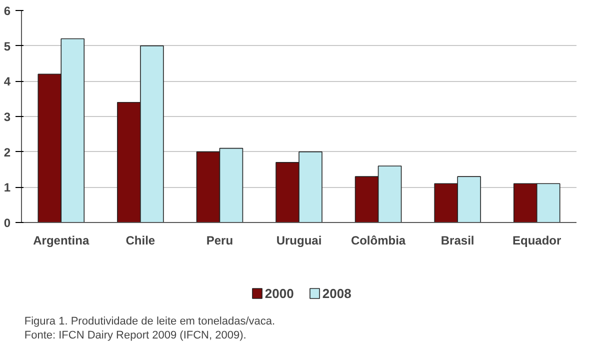 Image resolution: width=600 pixels, height=346 pixels. What do you see at coordinates (135, 336) in the screenshot?
I see `source-note: Fonte: IFCN Dairy Report 2009 (IFCN, 2009).` at bounding box center [135, 336].